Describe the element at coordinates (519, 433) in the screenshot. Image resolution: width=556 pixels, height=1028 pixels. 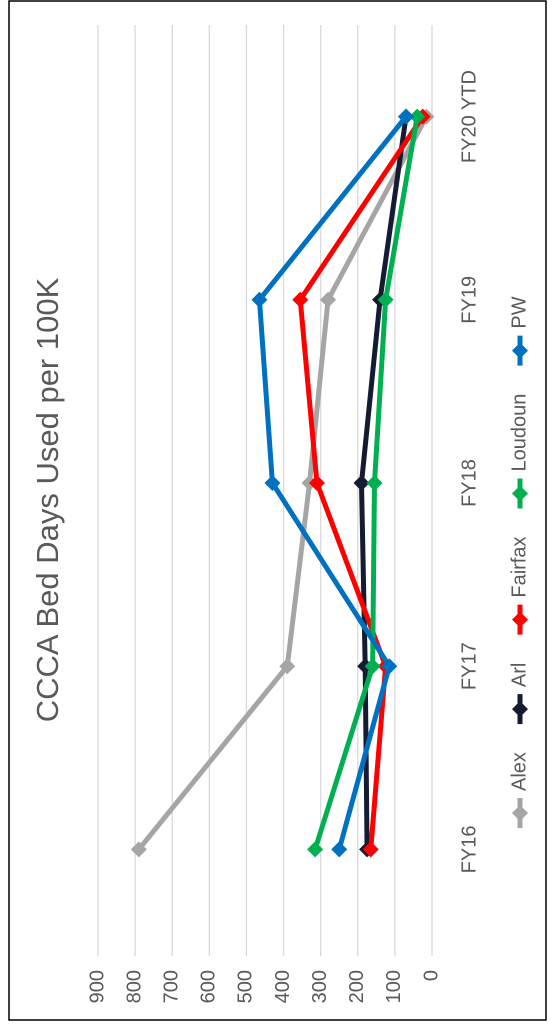
I see `legend-label: Loudoun` at that location.